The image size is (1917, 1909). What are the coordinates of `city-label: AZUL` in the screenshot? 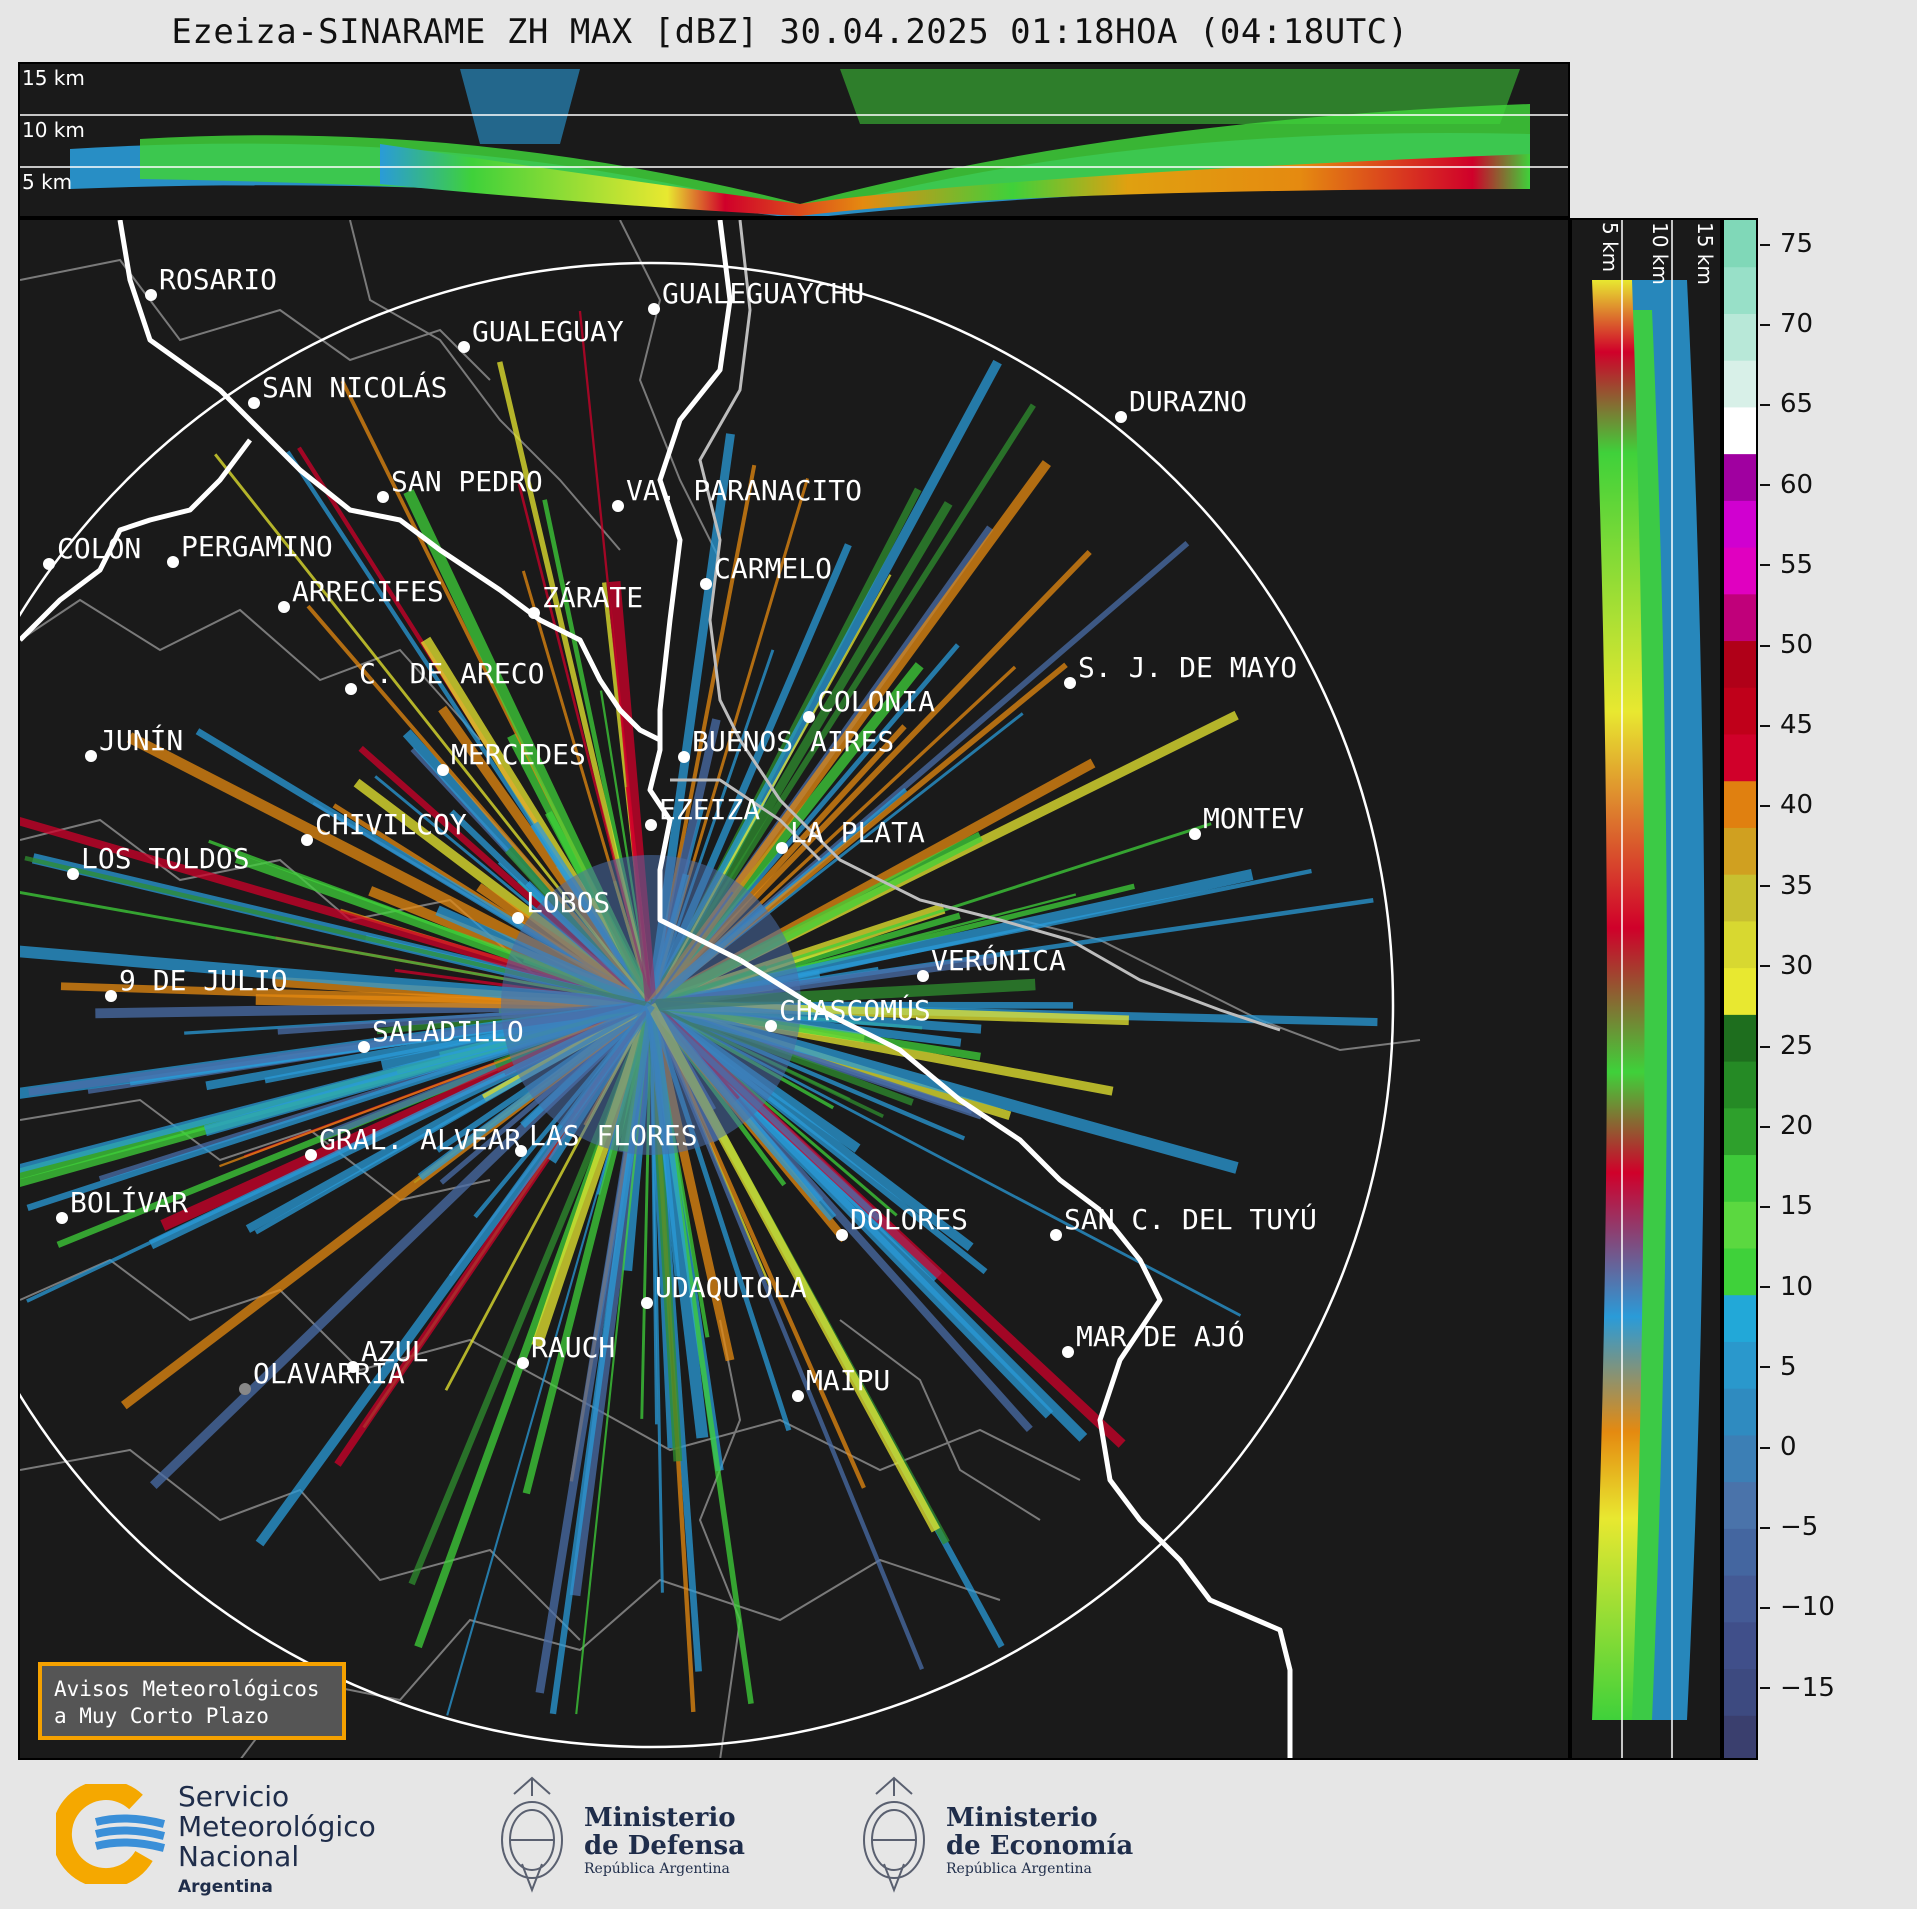 It's located at (394, 1351).